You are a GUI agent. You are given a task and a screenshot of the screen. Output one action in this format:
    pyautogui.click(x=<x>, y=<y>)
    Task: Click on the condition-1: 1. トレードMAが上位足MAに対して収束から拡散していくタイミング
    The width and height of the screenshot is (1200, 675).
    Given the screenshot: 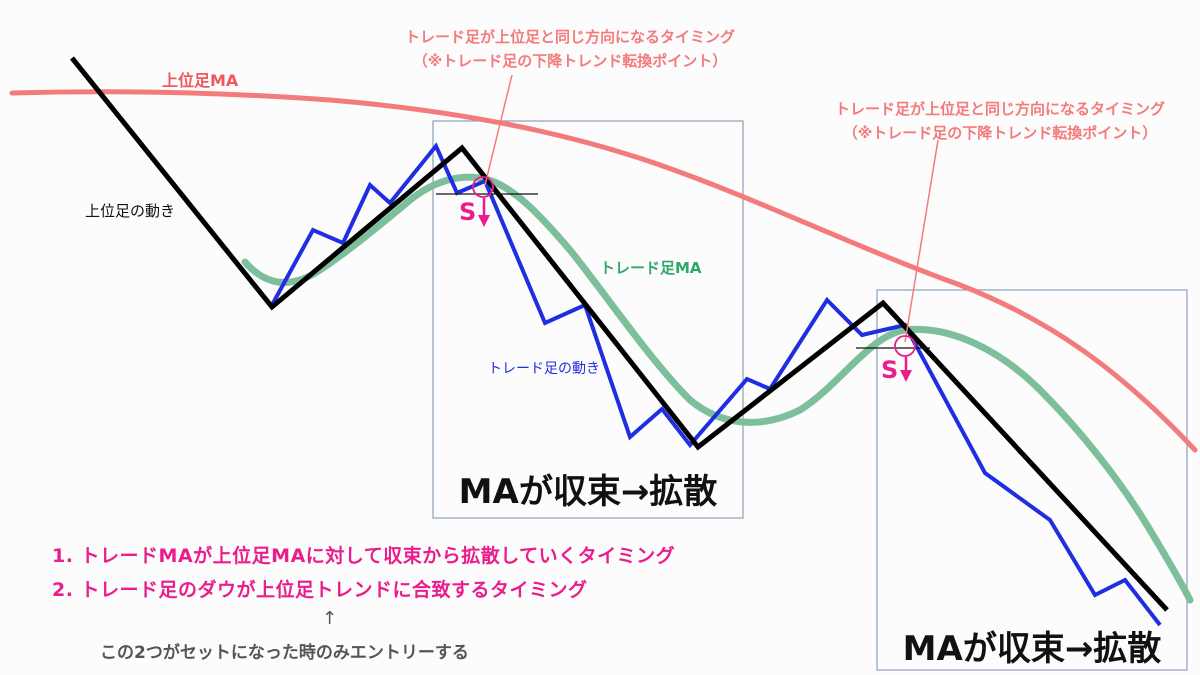 What is the action you would take?
    pyautogui.click(x=364, y=556)
    